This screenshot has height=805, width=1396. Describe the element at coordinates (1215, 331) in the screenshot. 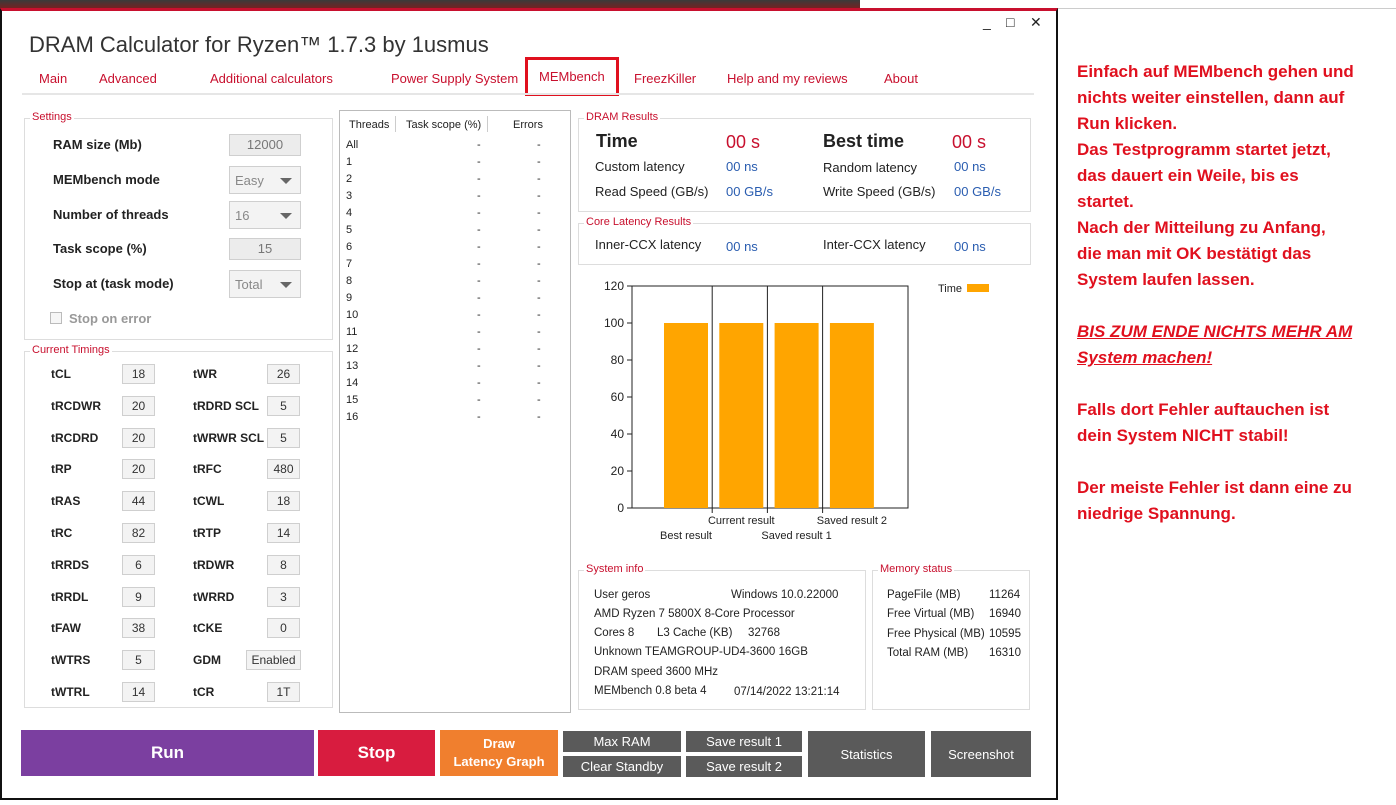

I see `annotation-warning-line: BIS ZUM ENDE NICHTS MEHR AM` at that location.